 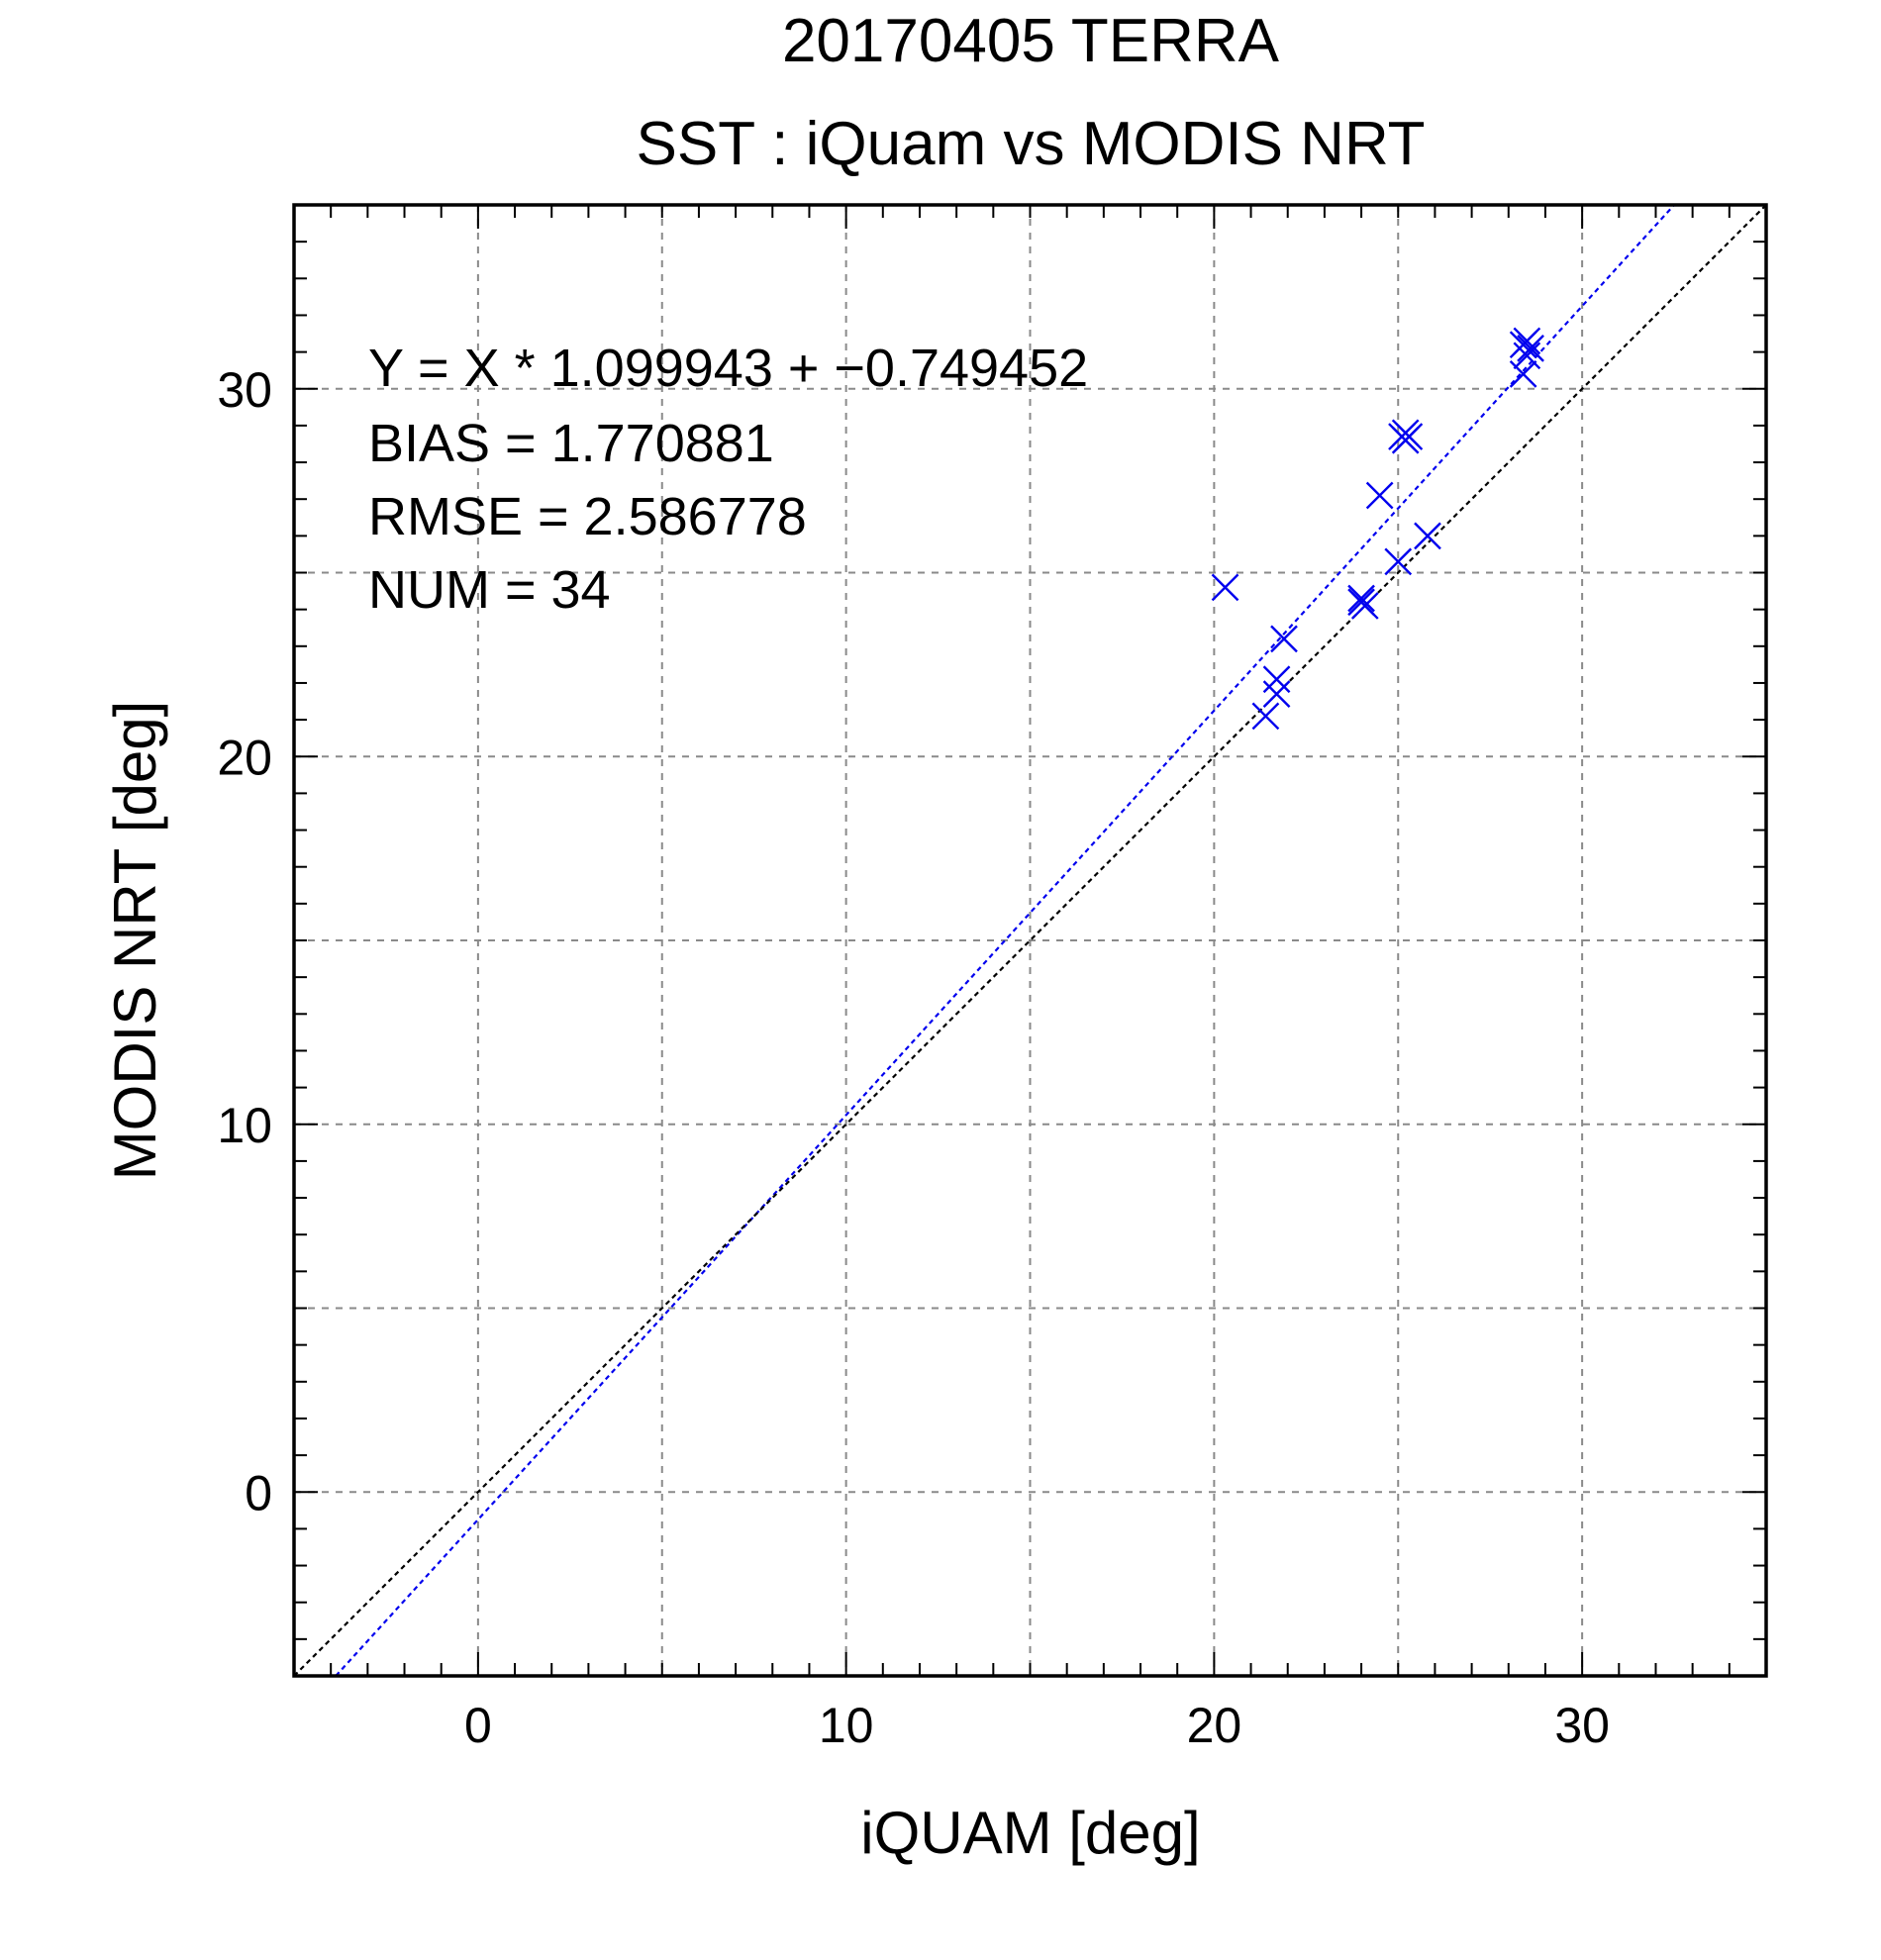 I want to click on x-tick-label: 20, so click(x=1215, y=1725).